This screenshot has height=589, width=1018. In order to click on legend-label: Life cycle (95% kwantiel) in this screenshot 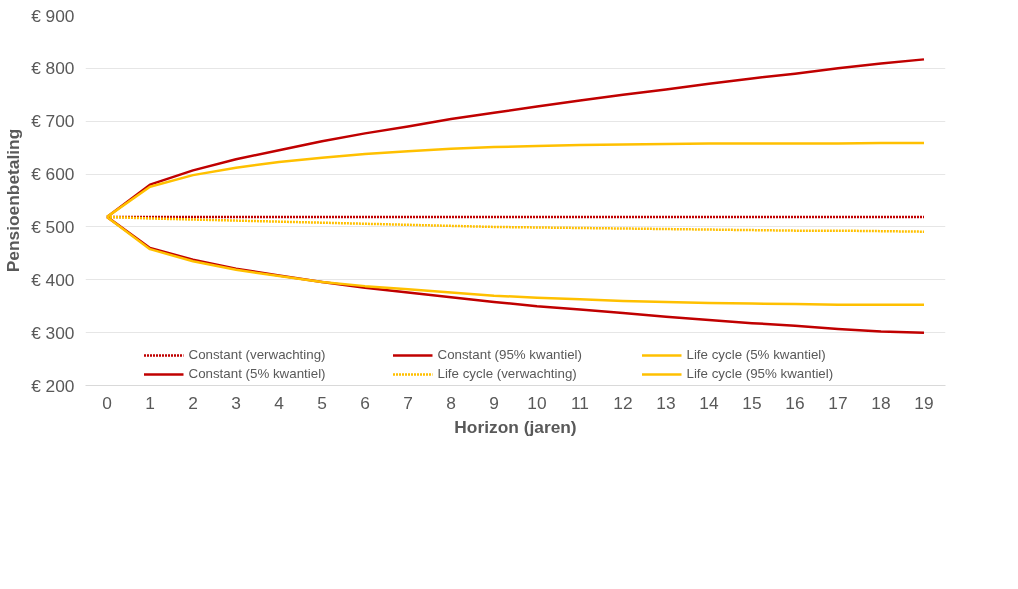, I will do `click(760, 373)`.